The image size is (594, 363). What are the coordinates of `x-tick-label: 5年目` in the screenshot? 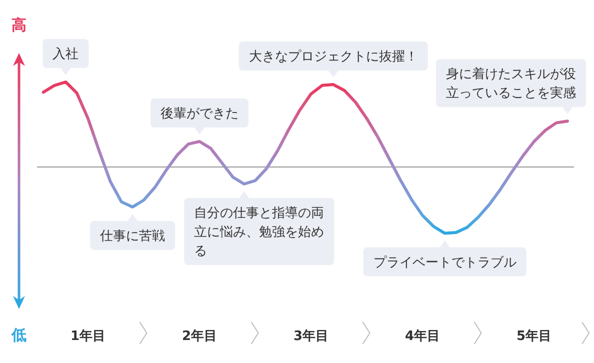 It's located at (534, 336).